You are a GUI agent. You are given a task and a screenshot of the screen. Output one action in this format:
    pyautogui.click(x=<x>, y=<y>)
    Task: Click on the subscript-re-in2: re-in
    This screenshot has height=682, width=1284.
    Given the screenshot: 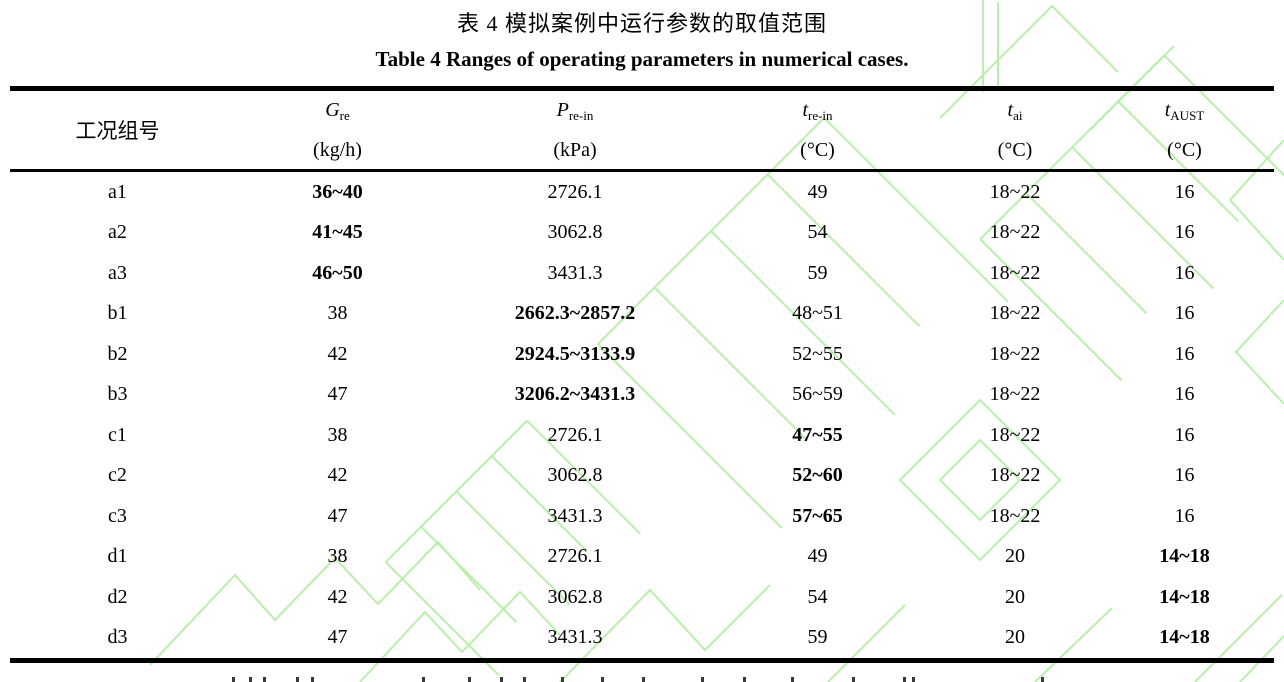 What is the action you would take?
    pyautogui.click(x=820, y=115)
    